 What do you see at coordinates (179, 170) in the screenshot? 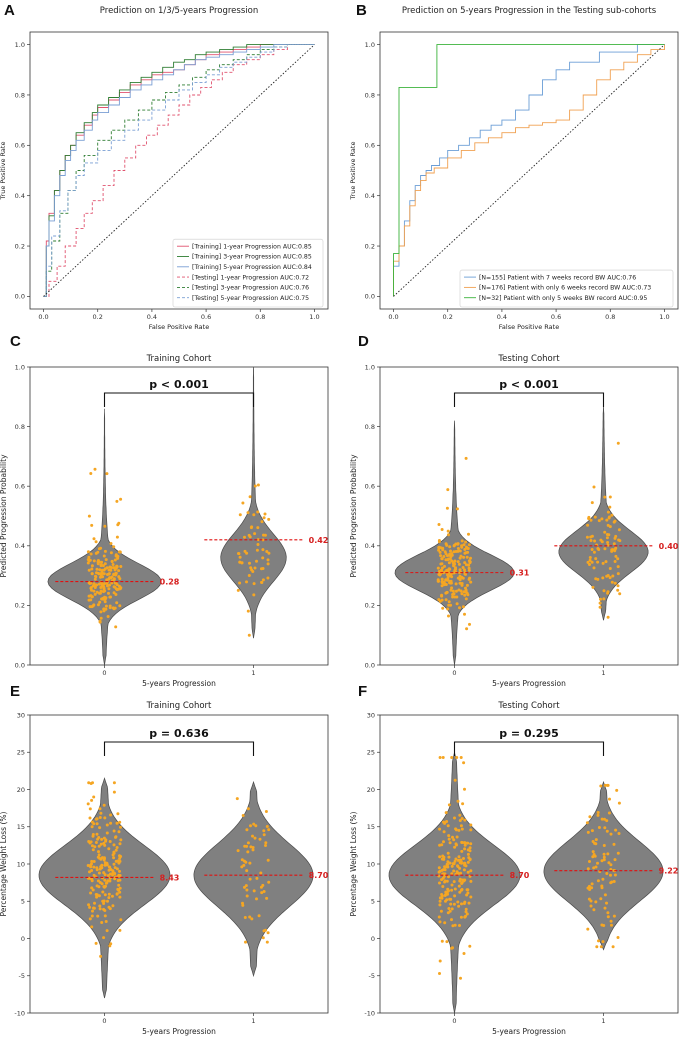
I see `roc-series-line` at bounding box center [179, 170].